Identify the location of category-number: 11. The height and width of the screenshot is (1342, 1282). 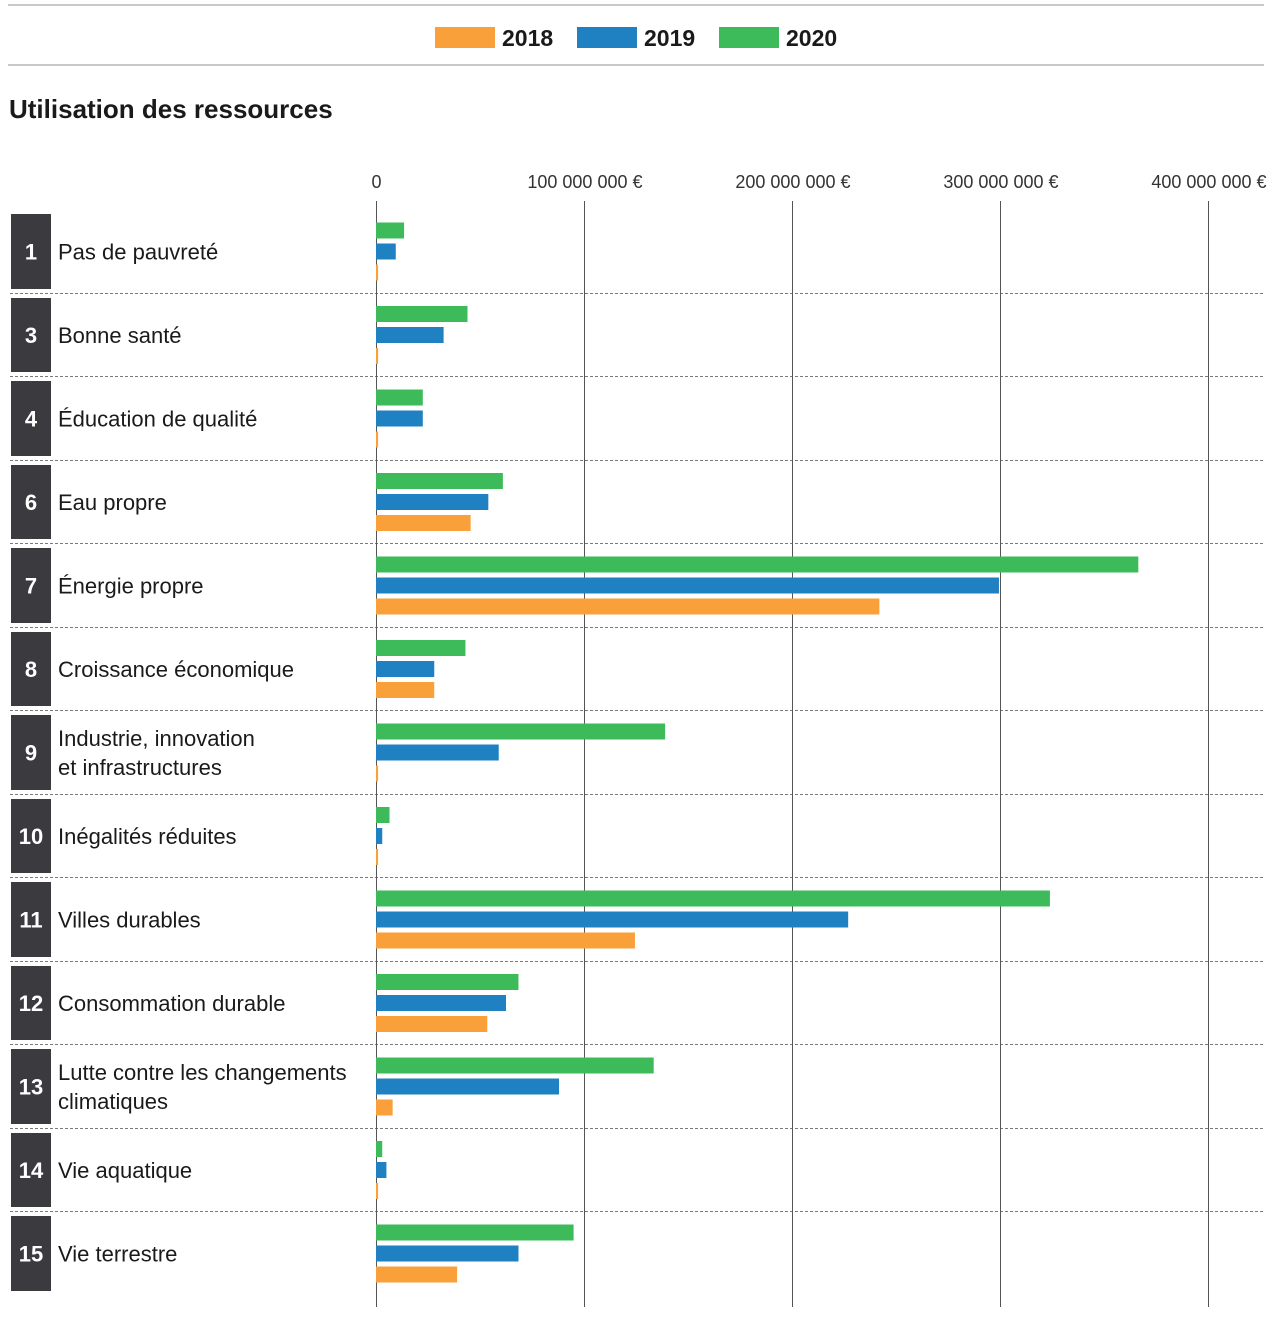
(30, 920).